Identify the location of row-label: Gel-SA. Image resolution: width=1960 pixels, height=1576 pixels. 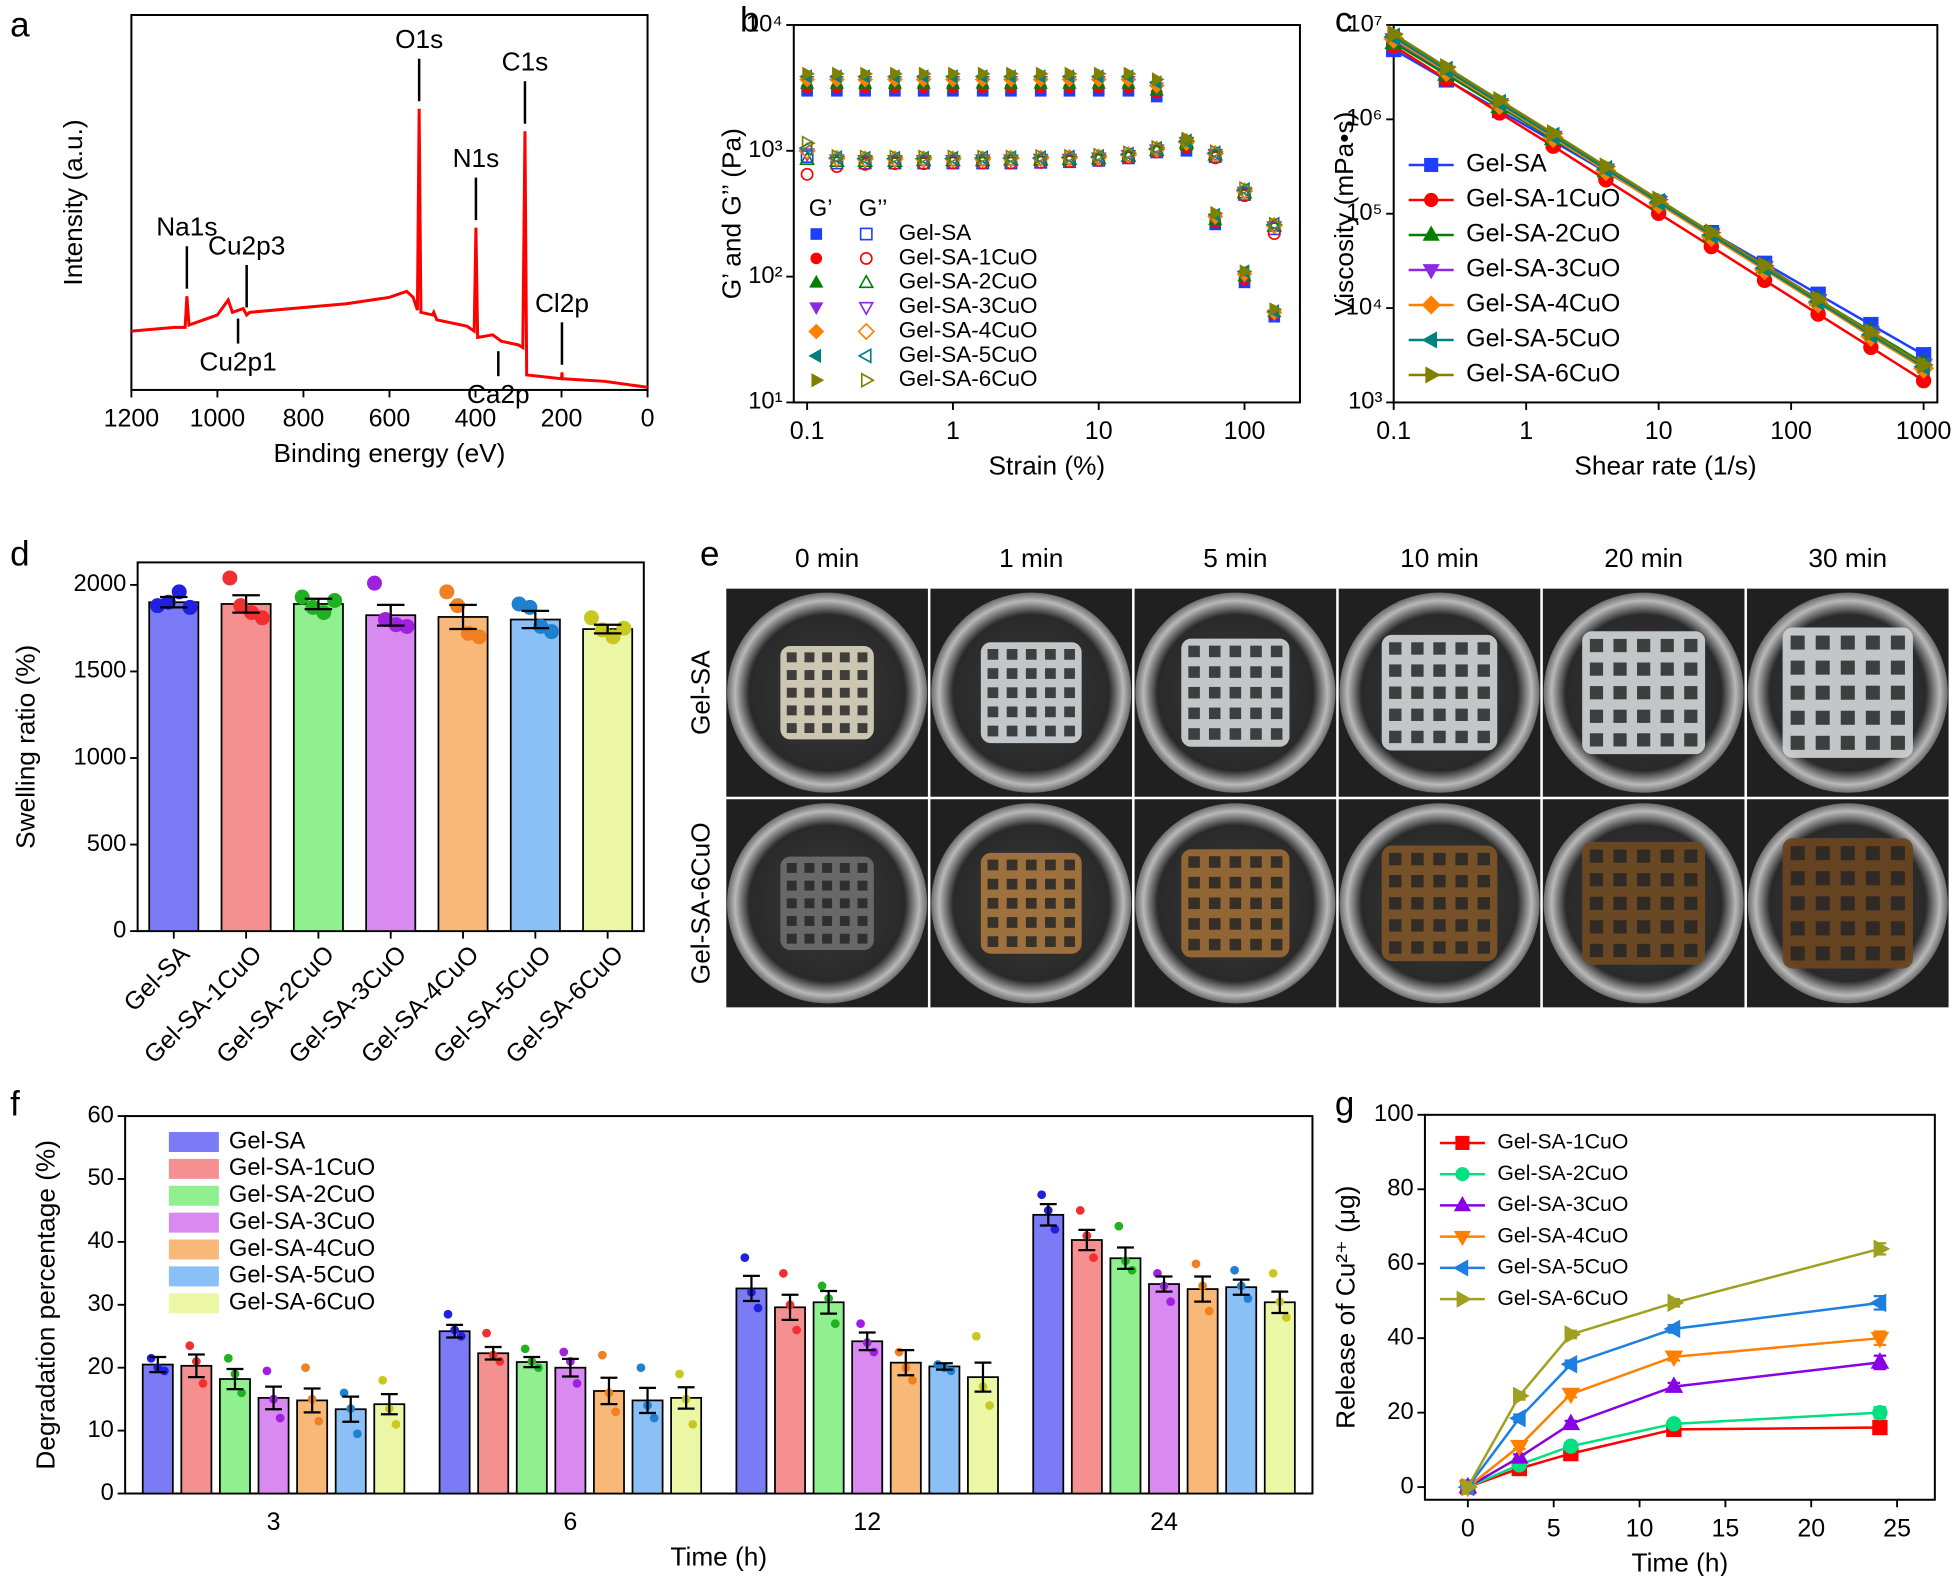
(700, 692).